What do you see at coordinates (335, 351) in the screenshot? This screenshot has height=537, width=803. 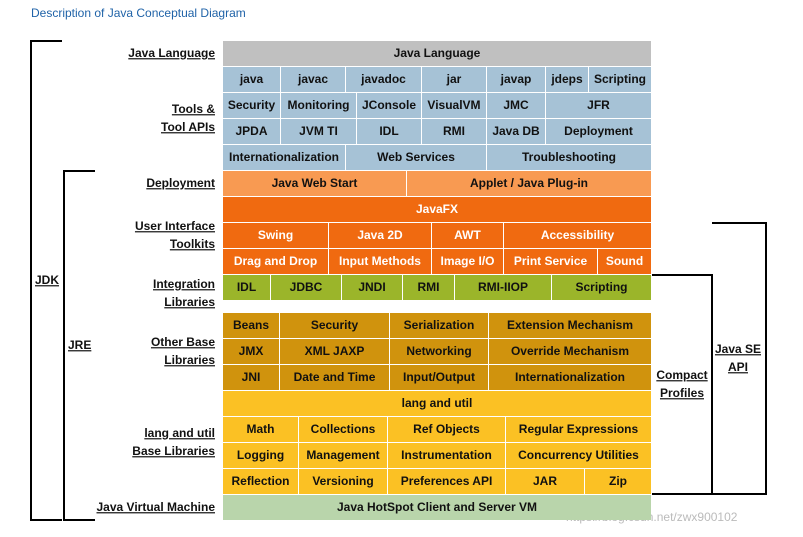 I see `component-label: XML JAXP` at bounding box center [335, 351].